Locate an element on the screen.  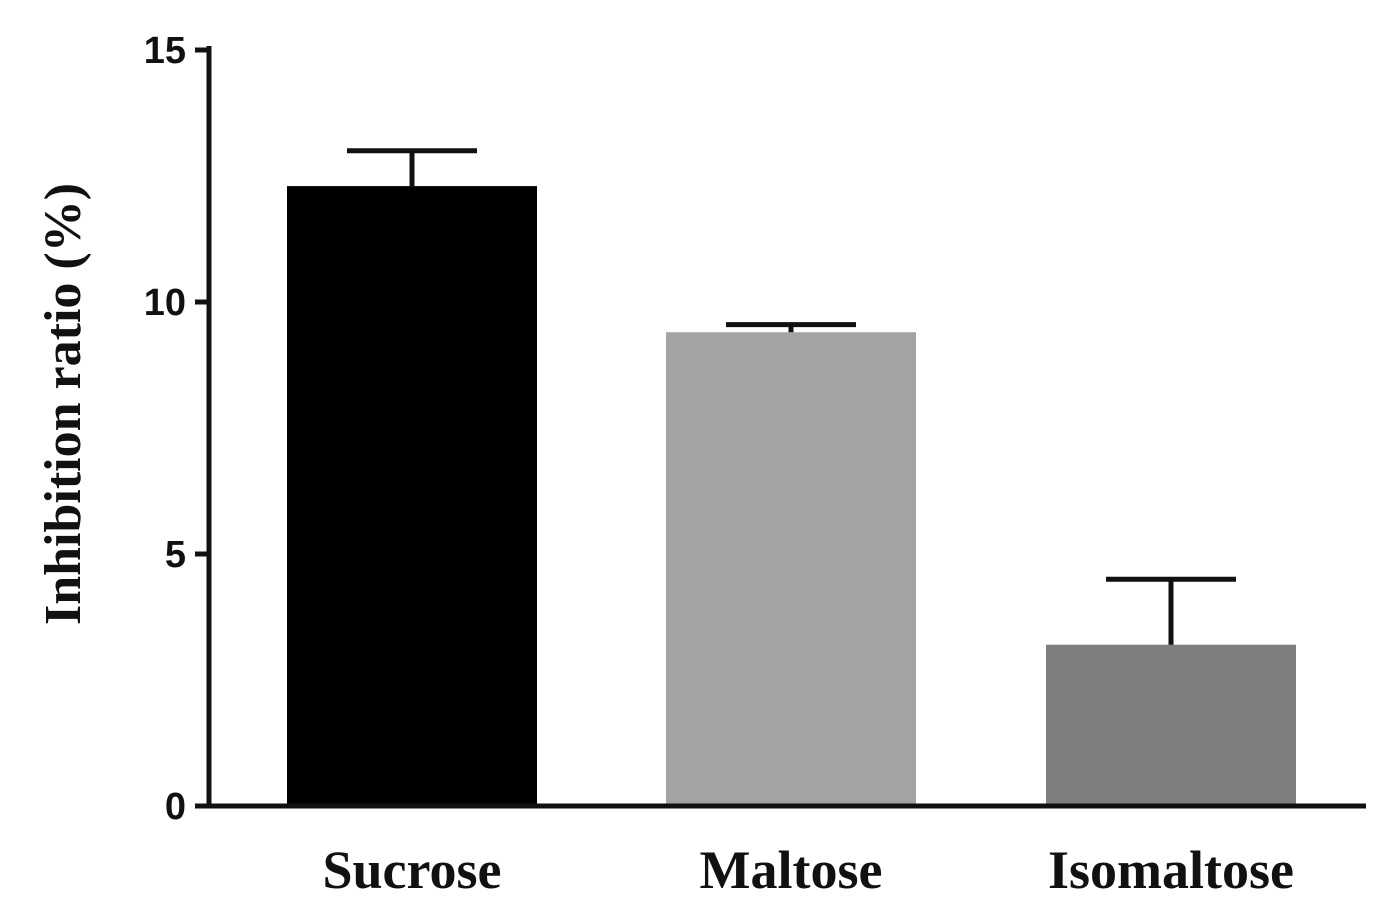
y-tick-label: 15 is located at coordinates (165, 51).